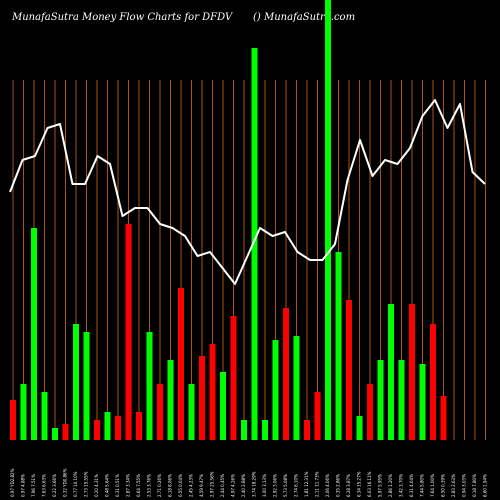 The image size is (500, 500). What do you see at coordinates (254, 484) in the screenshot?
I see `x-tick-label: 3.74 18.29%` at bounding box center [254, 484].